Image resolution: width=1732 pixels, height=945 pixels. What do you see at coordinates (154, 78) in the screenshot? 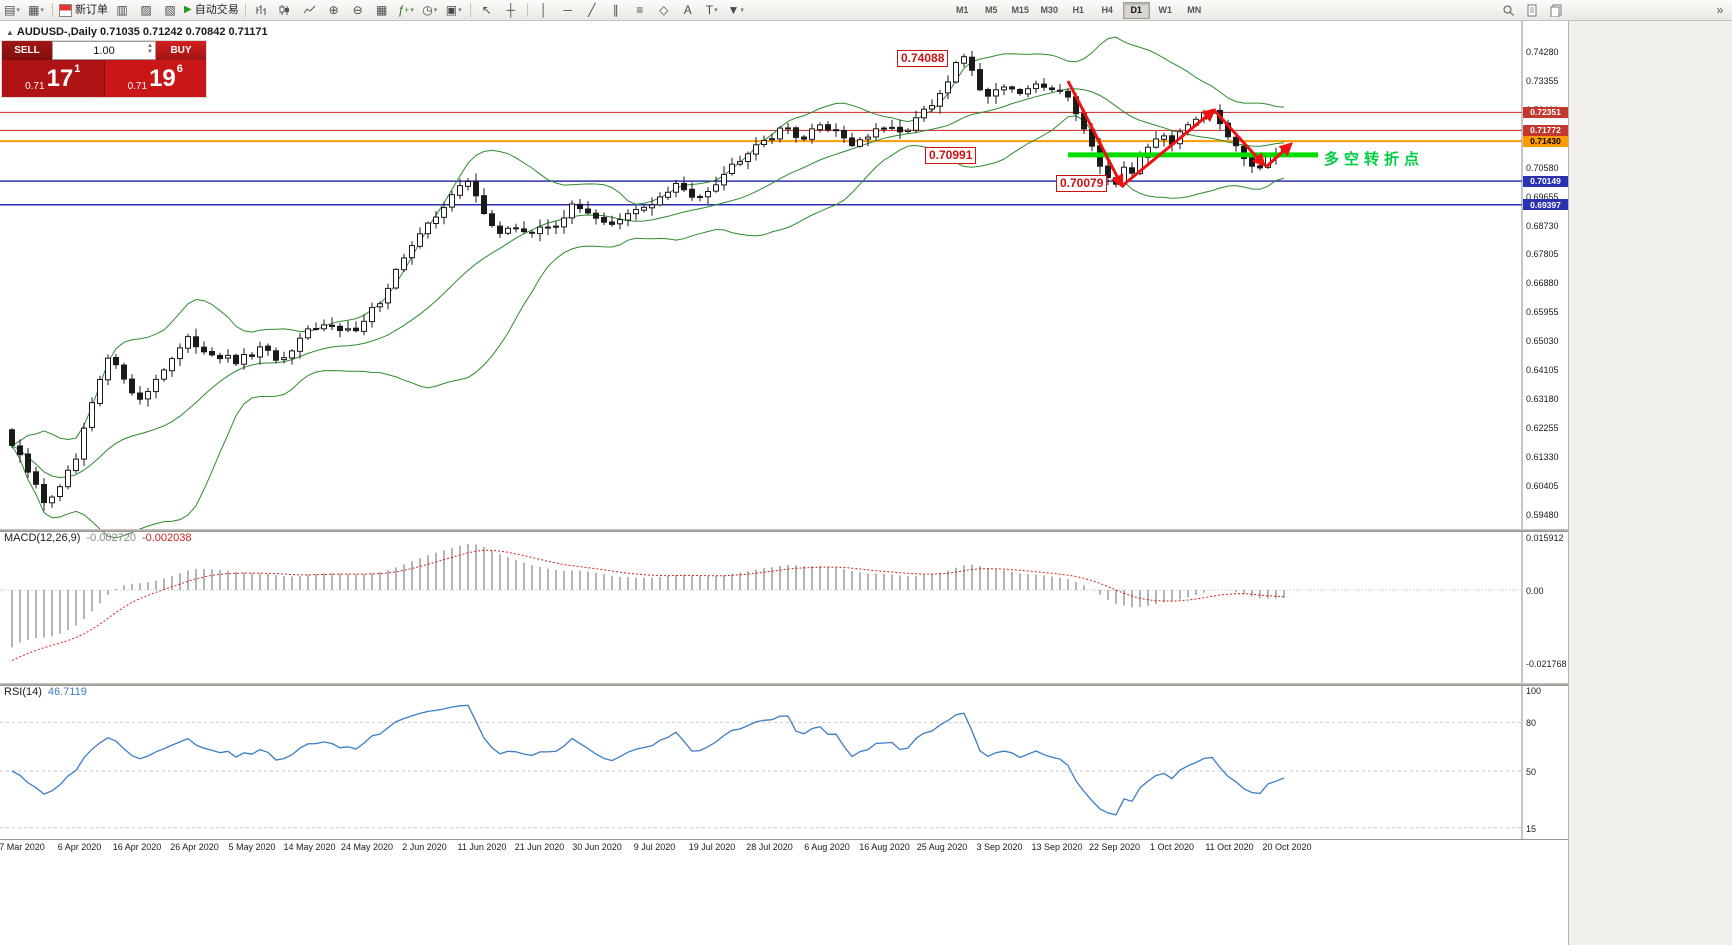
I see `buy-price-panel: 0.71 19 6` at bounding box center [154, 78].